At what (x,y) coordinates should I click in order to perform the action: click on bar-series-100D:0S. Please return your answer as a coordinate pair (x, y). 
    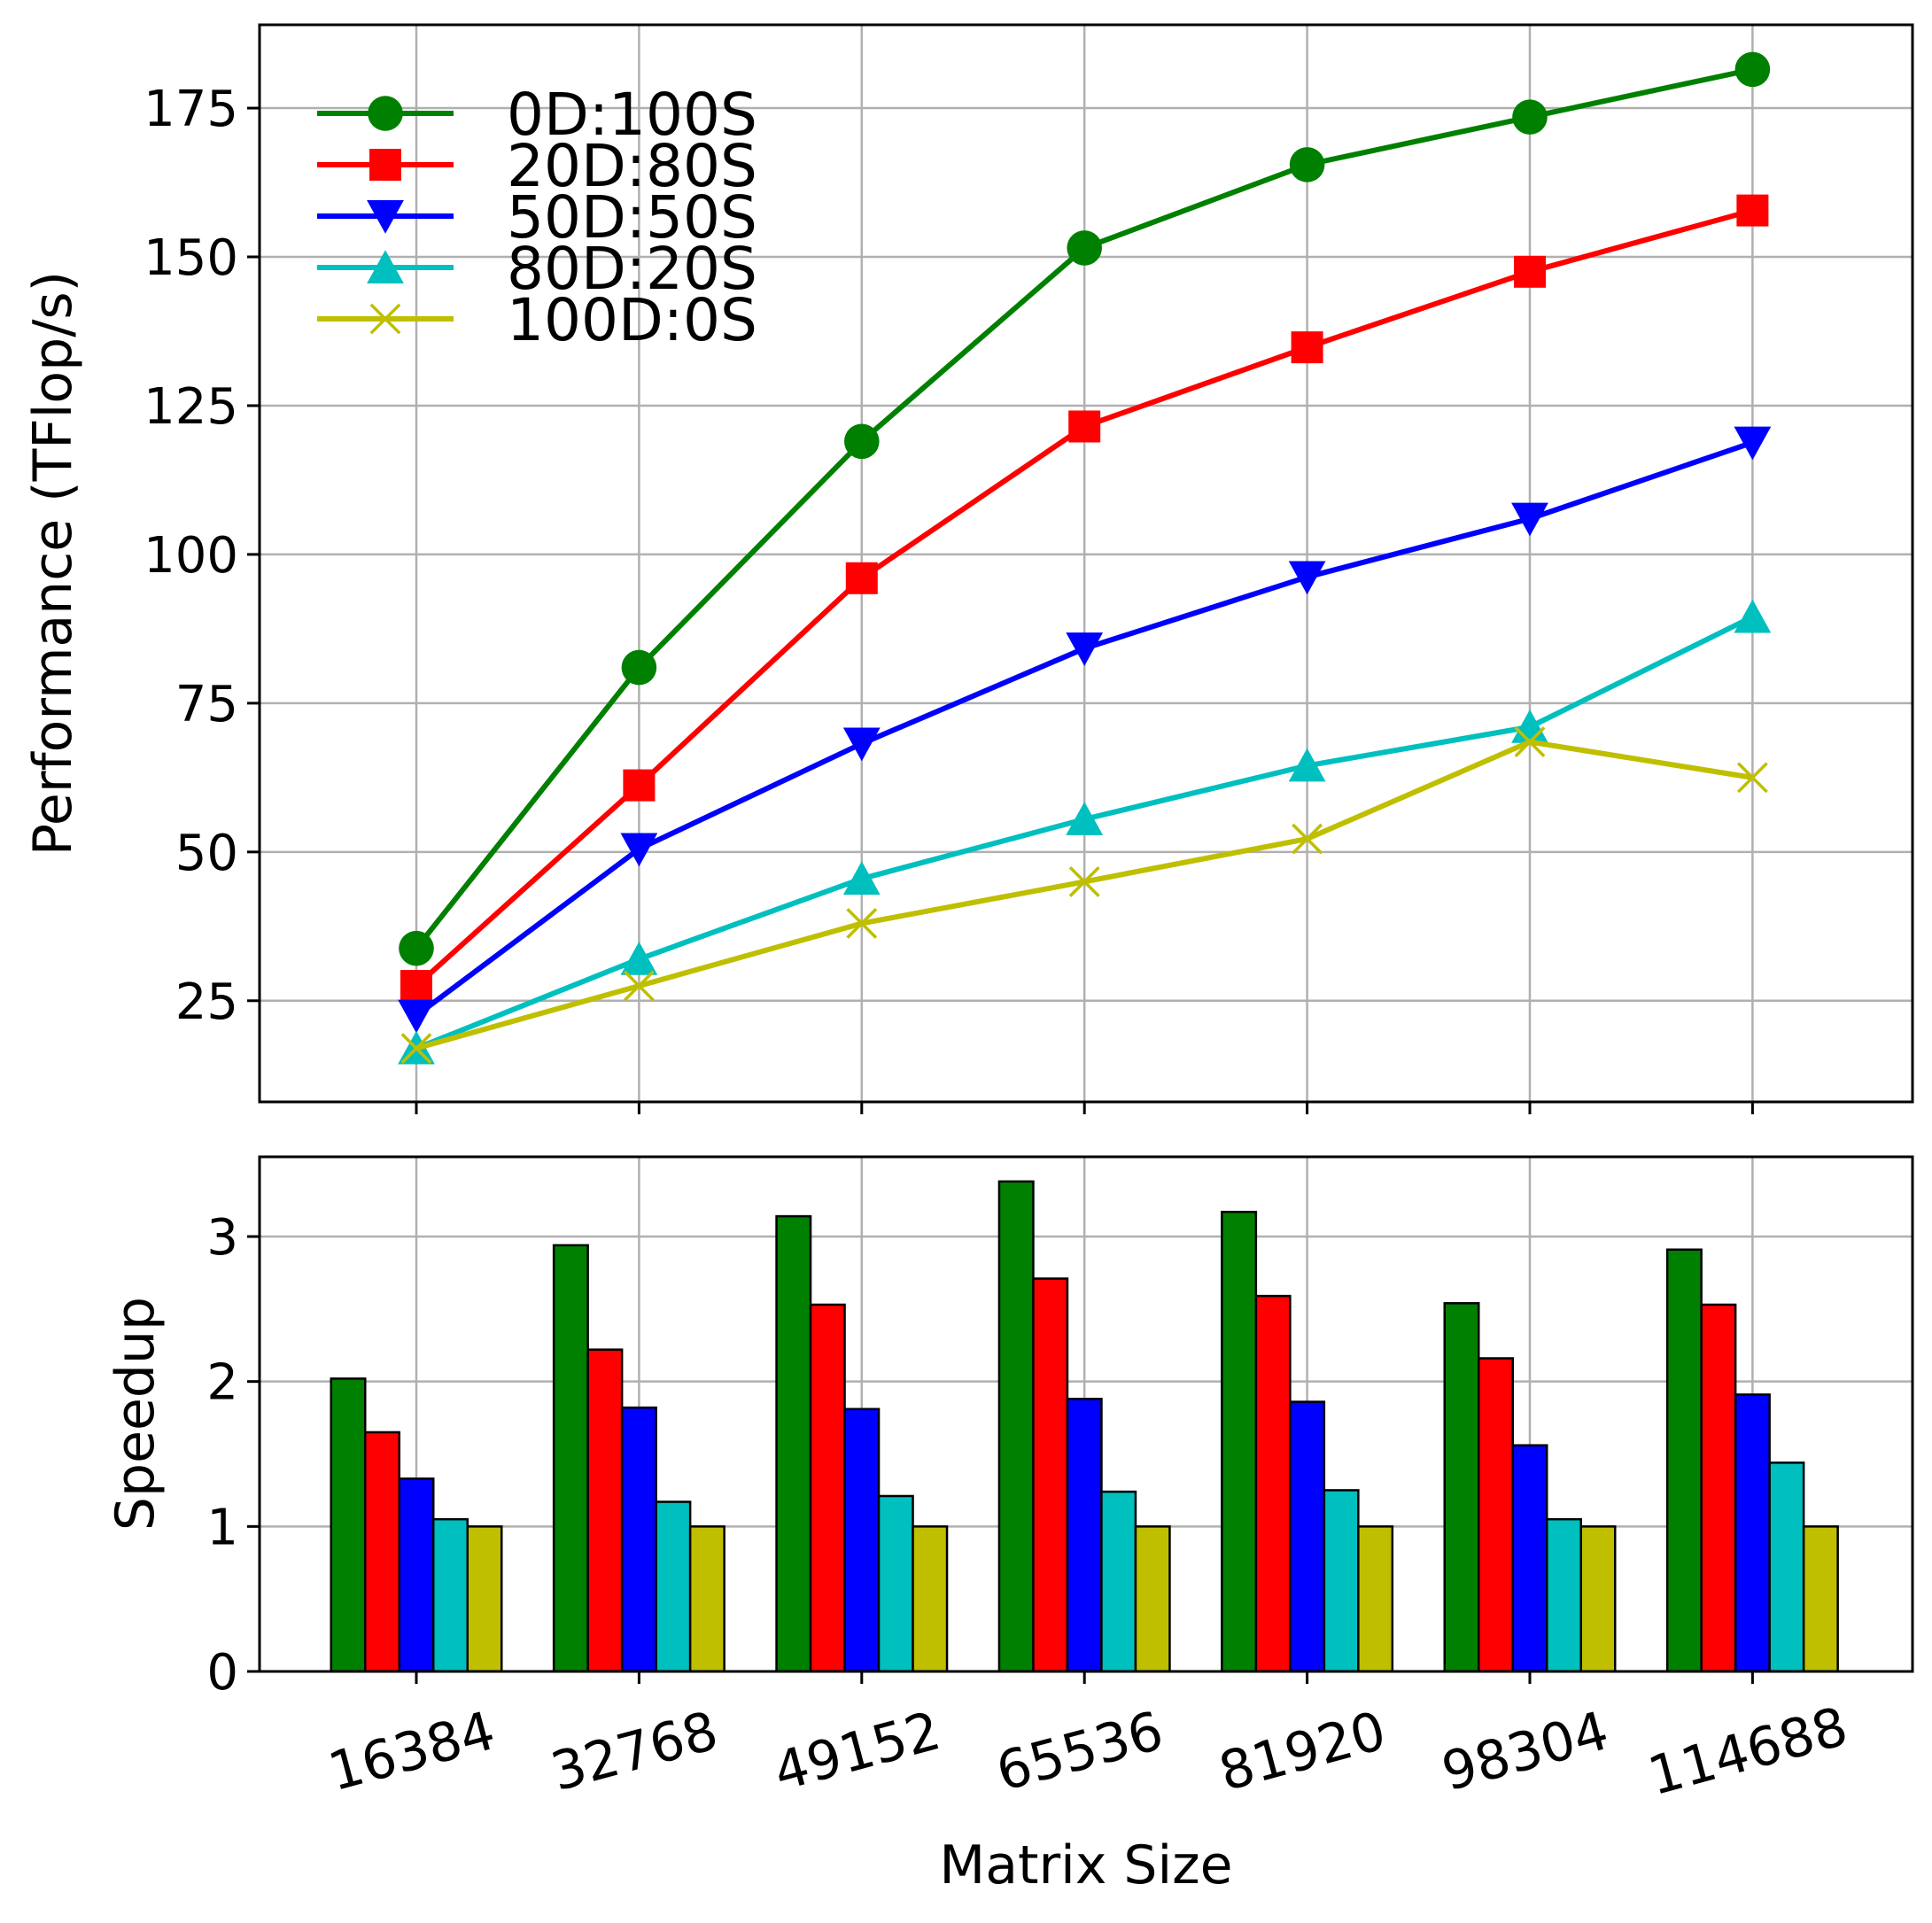
    Looking at the image, I should click on (1152, 1599).